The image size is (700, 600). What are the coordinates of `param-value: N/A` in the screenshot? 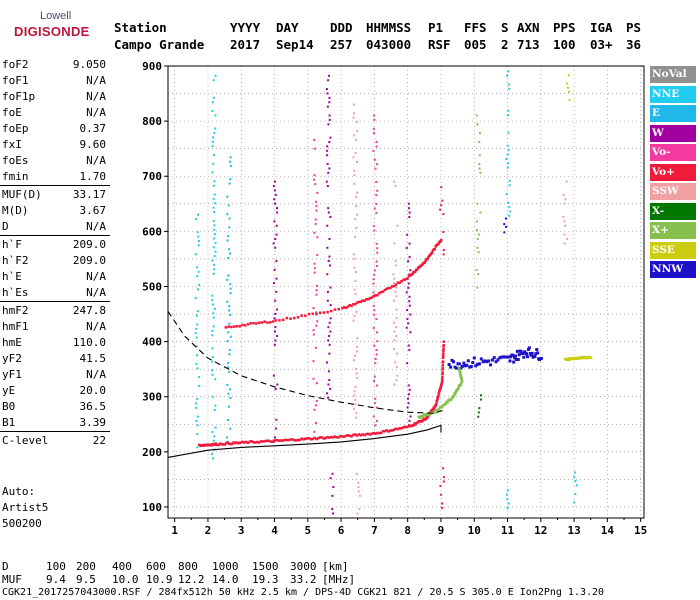 It's located at (96, 226).